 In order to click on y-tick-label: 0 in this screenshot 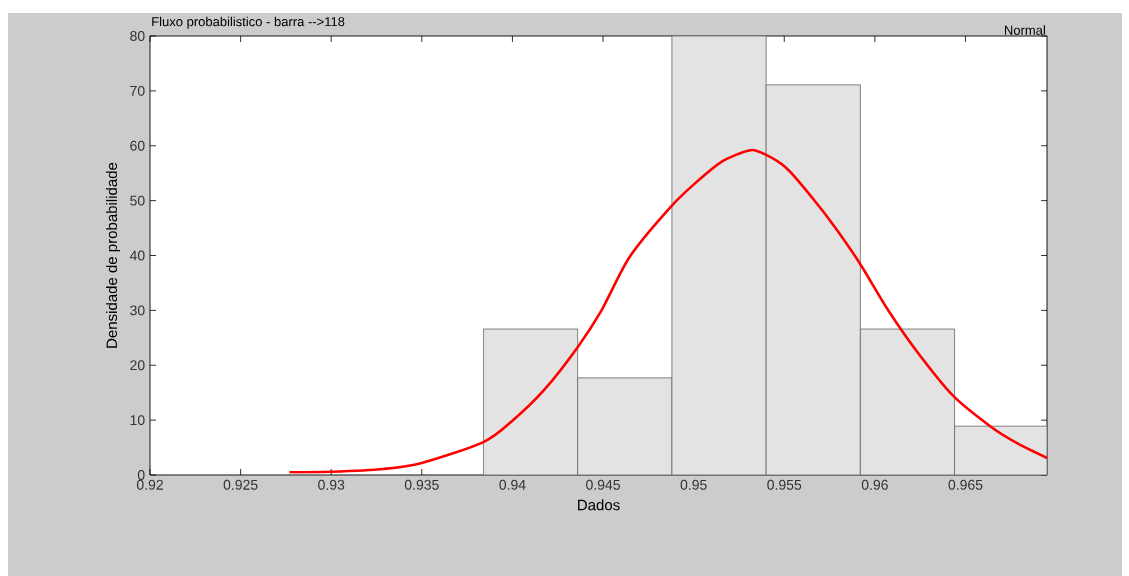, I will do `click(141, 475)`.